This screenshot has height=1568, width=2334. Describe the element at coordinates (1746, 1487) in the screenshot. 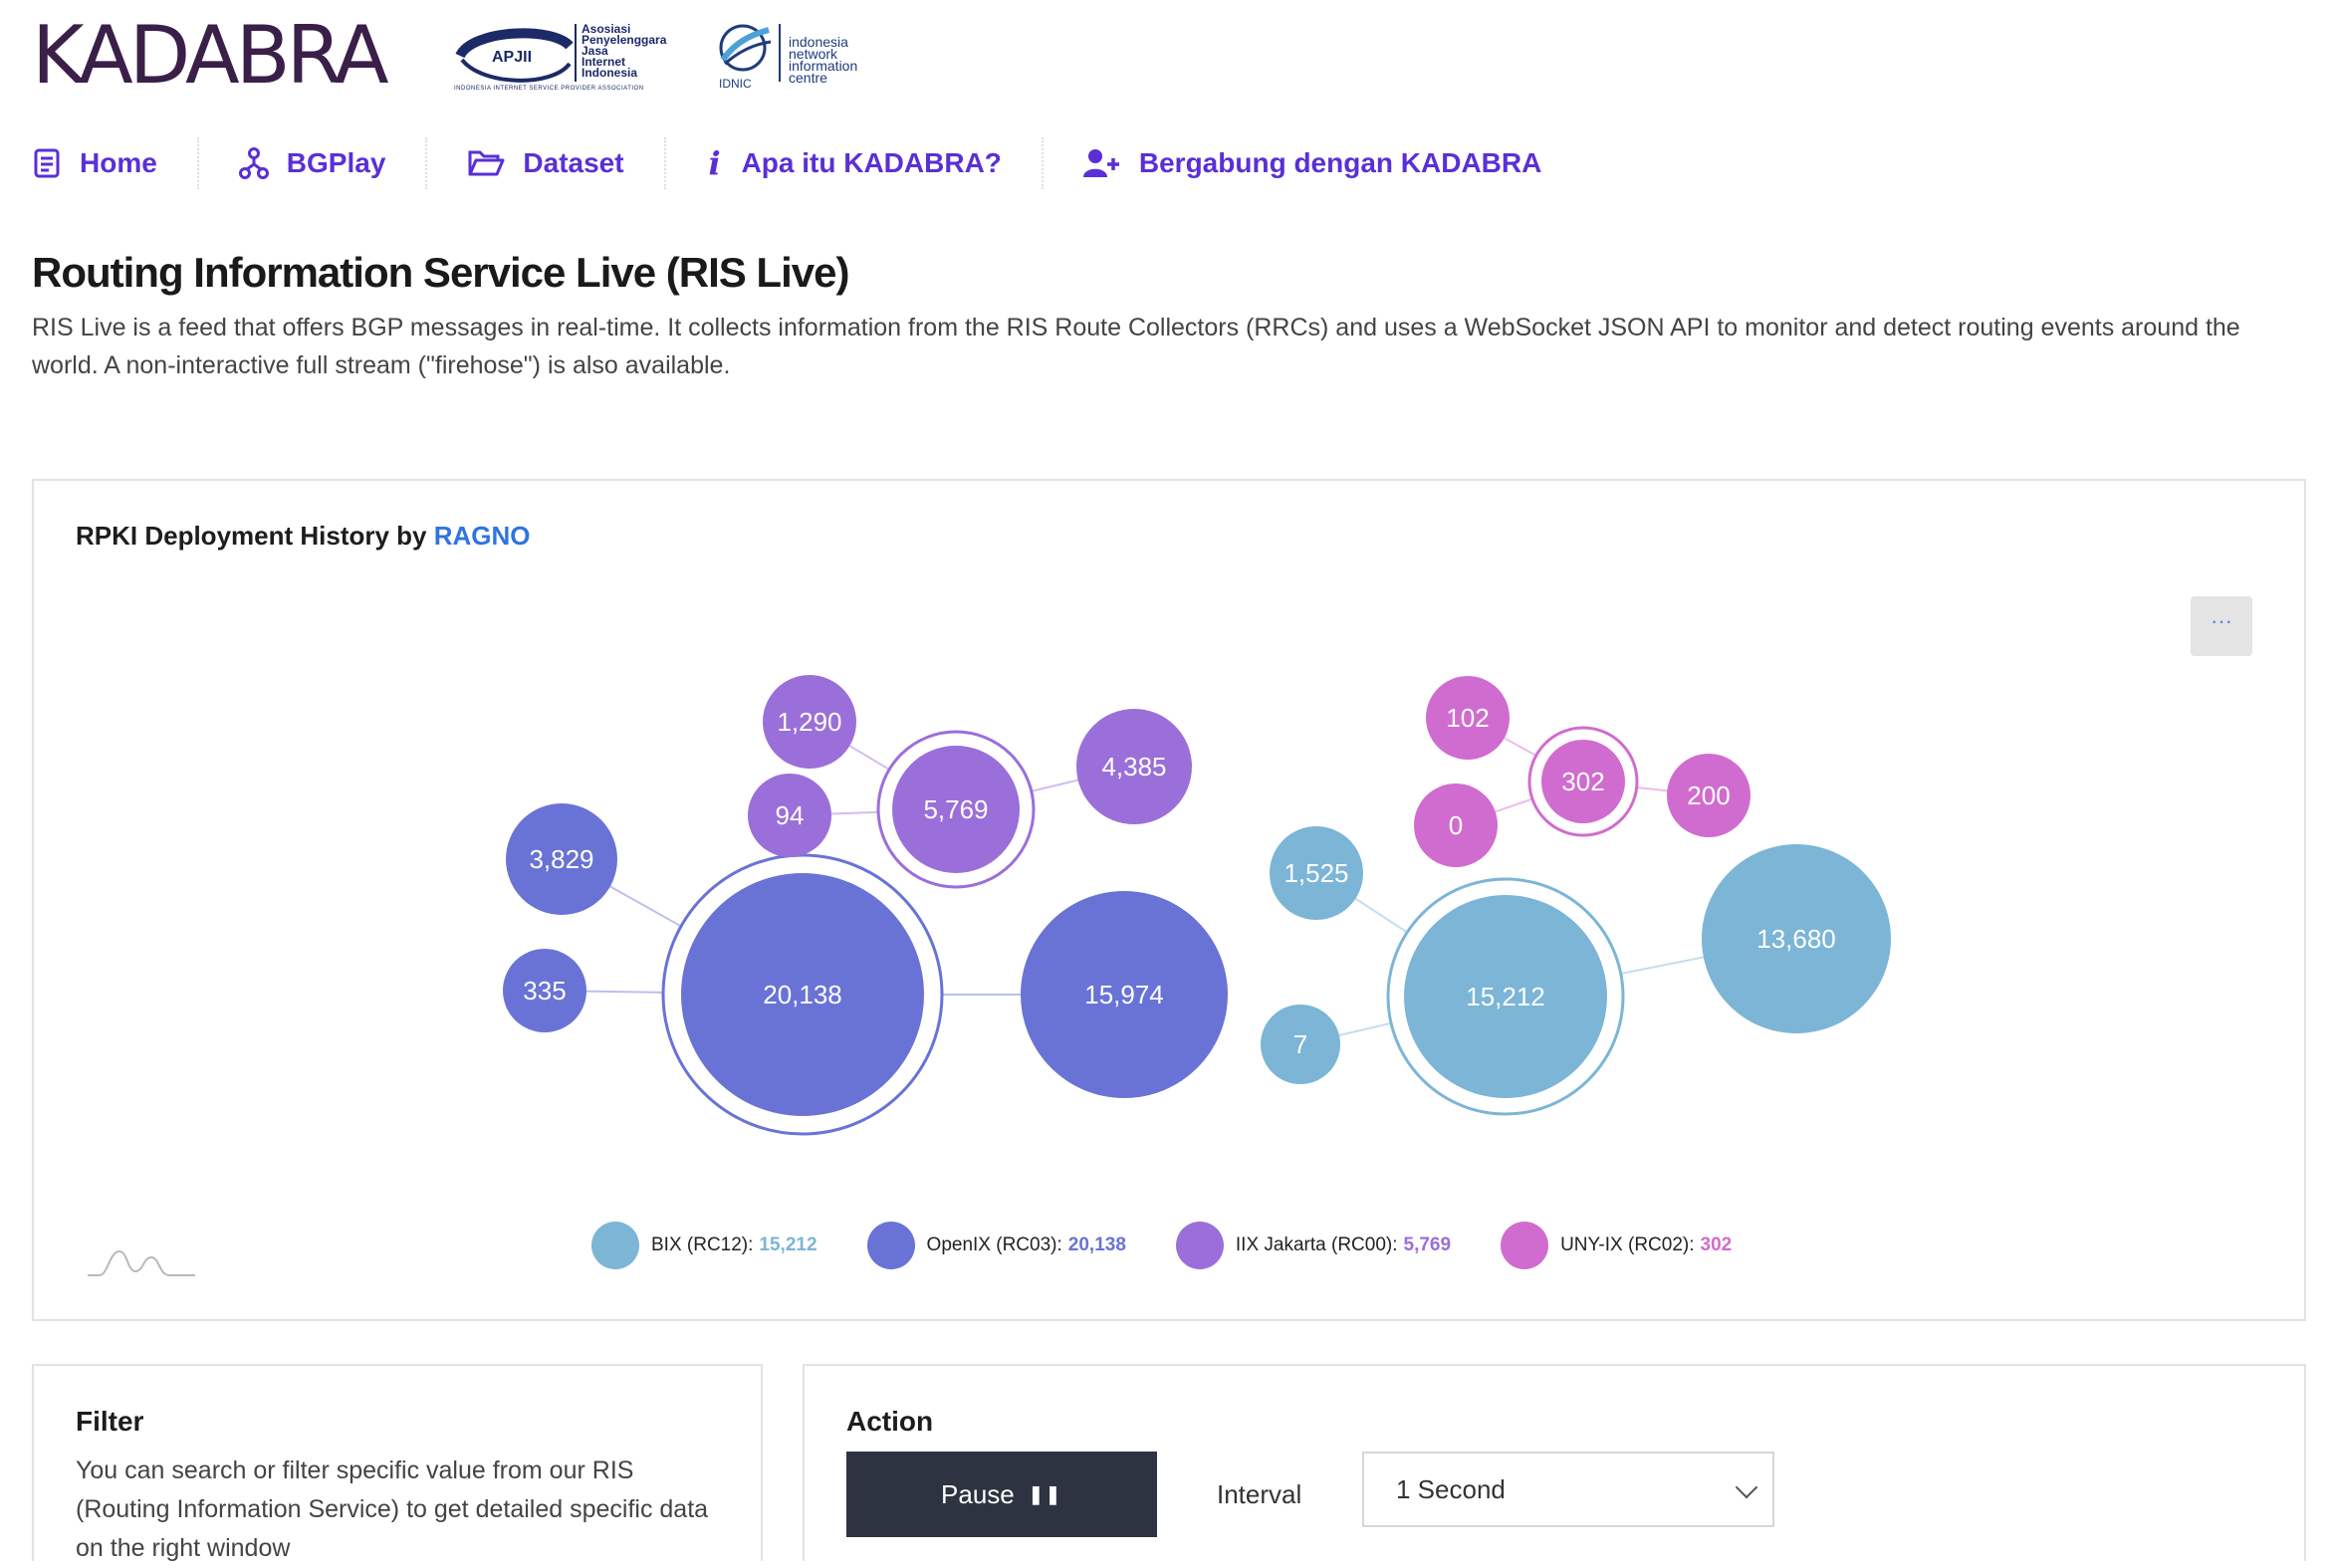

I see `chevron-down-icon` at that location.